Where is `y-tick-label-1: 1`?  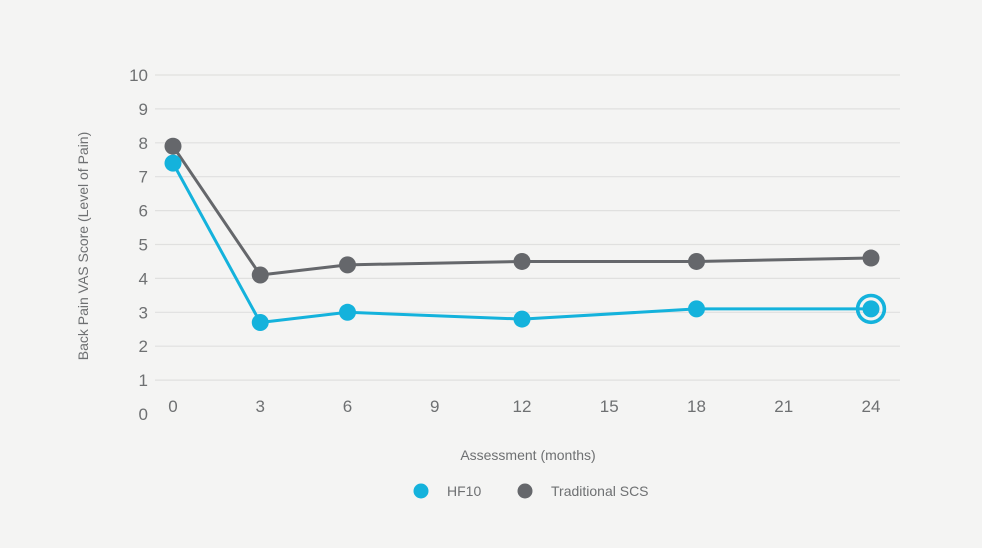
y-tick-label-1: 1 is located at coordinates (143, 380).